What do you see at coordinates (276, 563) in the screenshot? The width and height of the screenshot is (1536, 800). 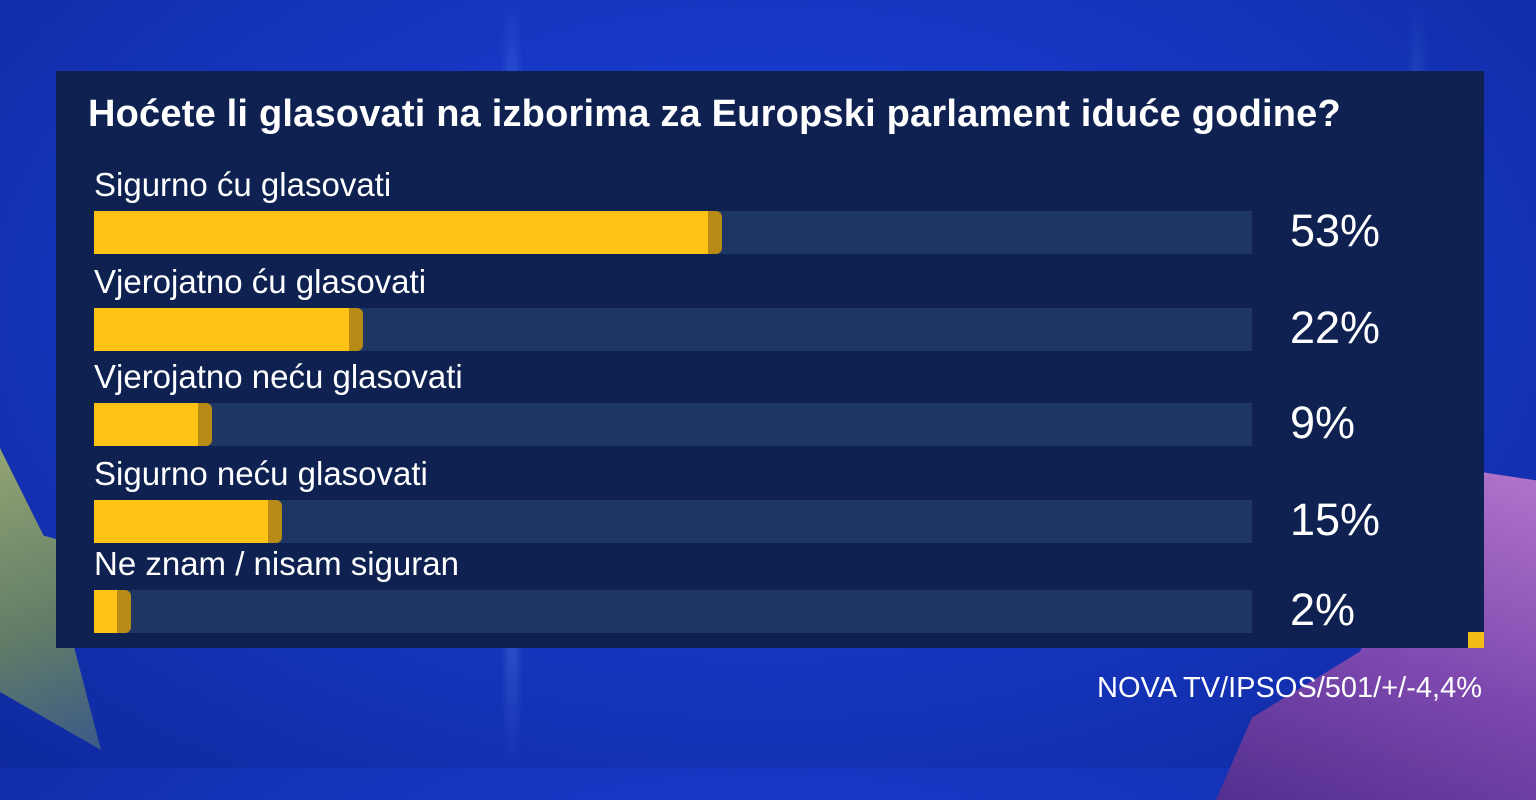 I see `category-label: Ne znam / nisam siguran` at bounding box center [276, 563].